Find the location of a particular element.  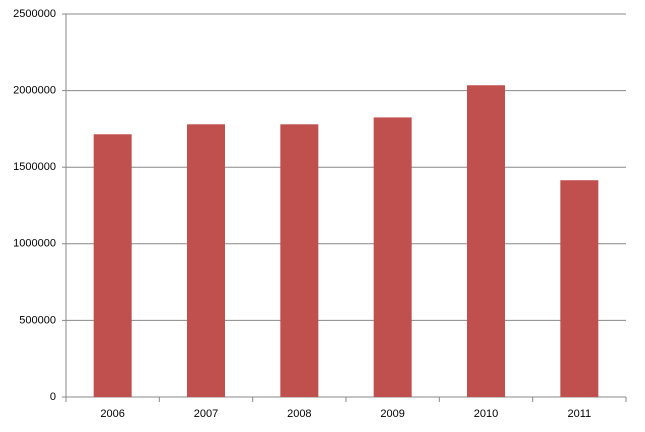

x-tick-label: 2007 is located at coordinates (206, 414).